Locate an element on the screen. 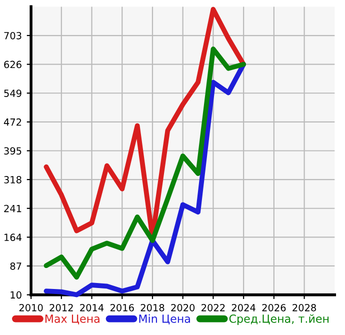 The width and height of the screenshot is (345, 335). legend-label: Max Цена is located at coordinates (72, 319).